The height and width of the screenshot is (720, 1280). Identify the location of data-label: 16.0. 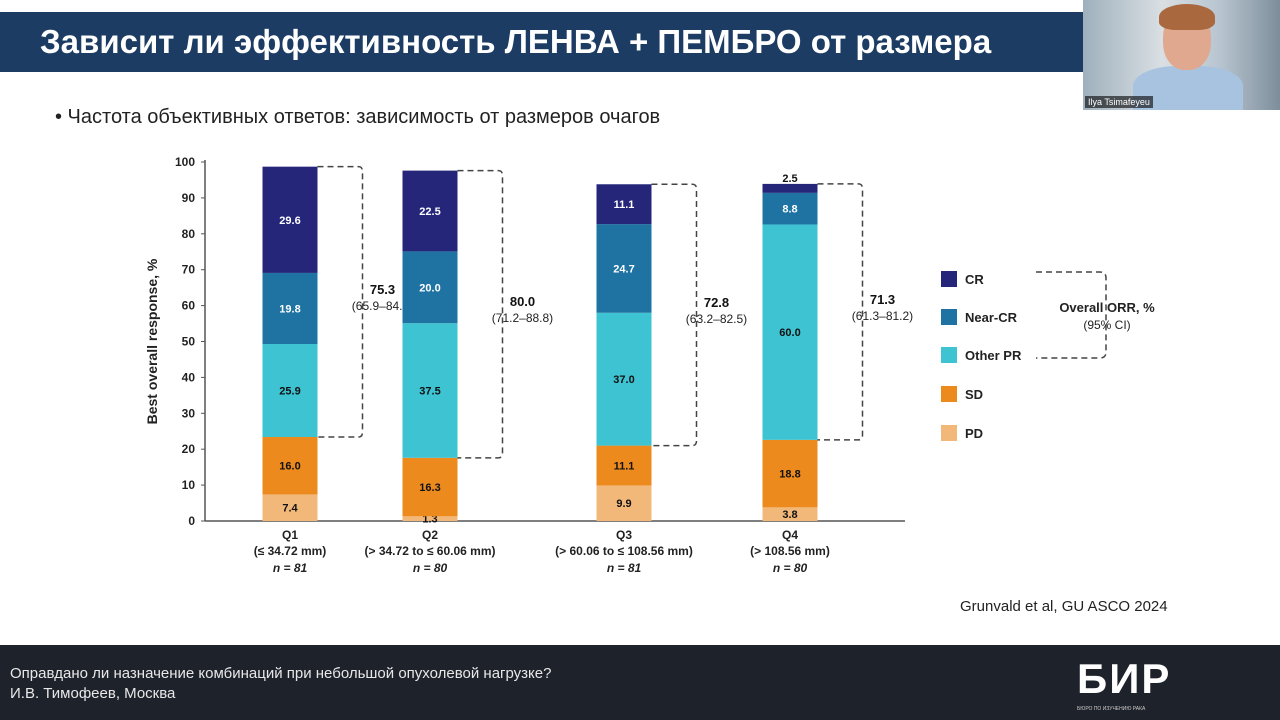
(289, 467).